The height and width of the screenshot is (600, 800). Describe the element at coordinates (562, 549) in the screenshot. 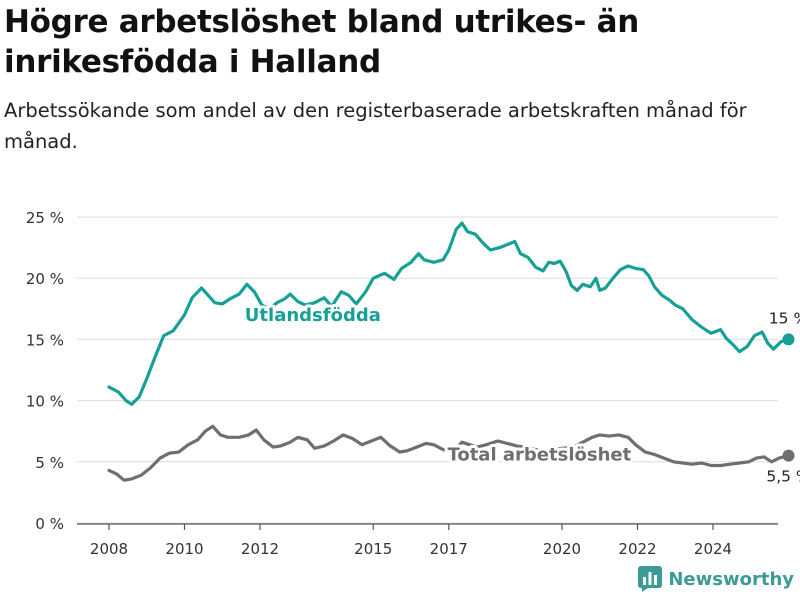

I see `x-tick-label: 2020` at that location.